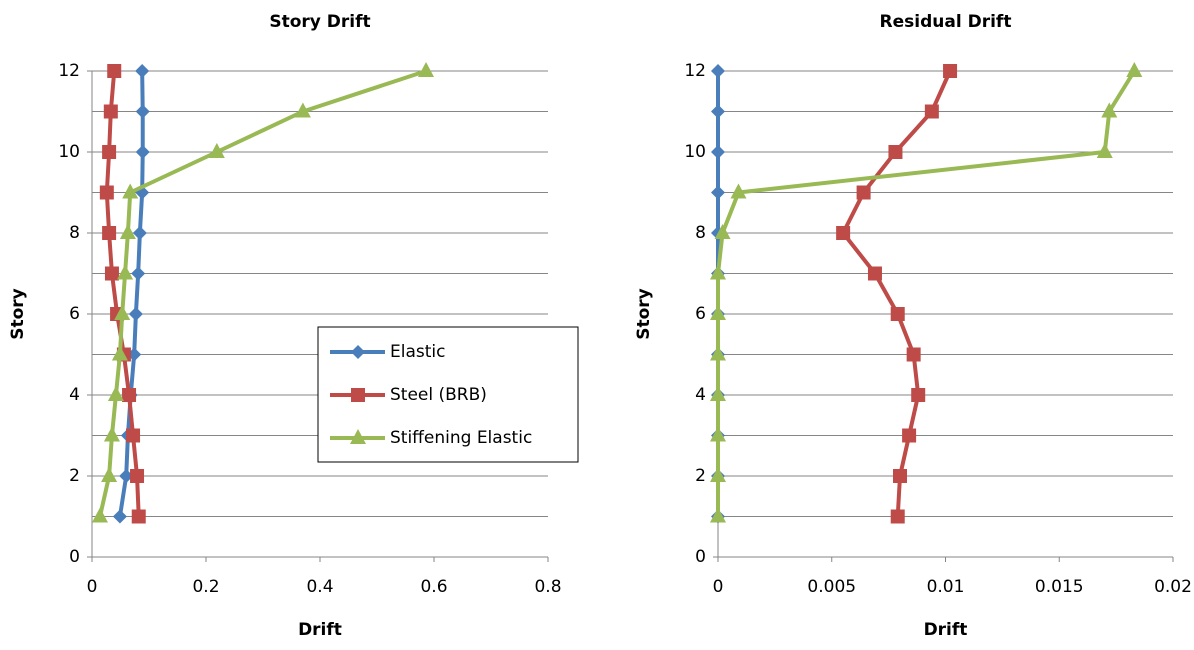 The image size is (1194, 650). Describe the element at coordinates (946, 22) in the screenshot. I see `chart-title: Residual Drift` at that location.